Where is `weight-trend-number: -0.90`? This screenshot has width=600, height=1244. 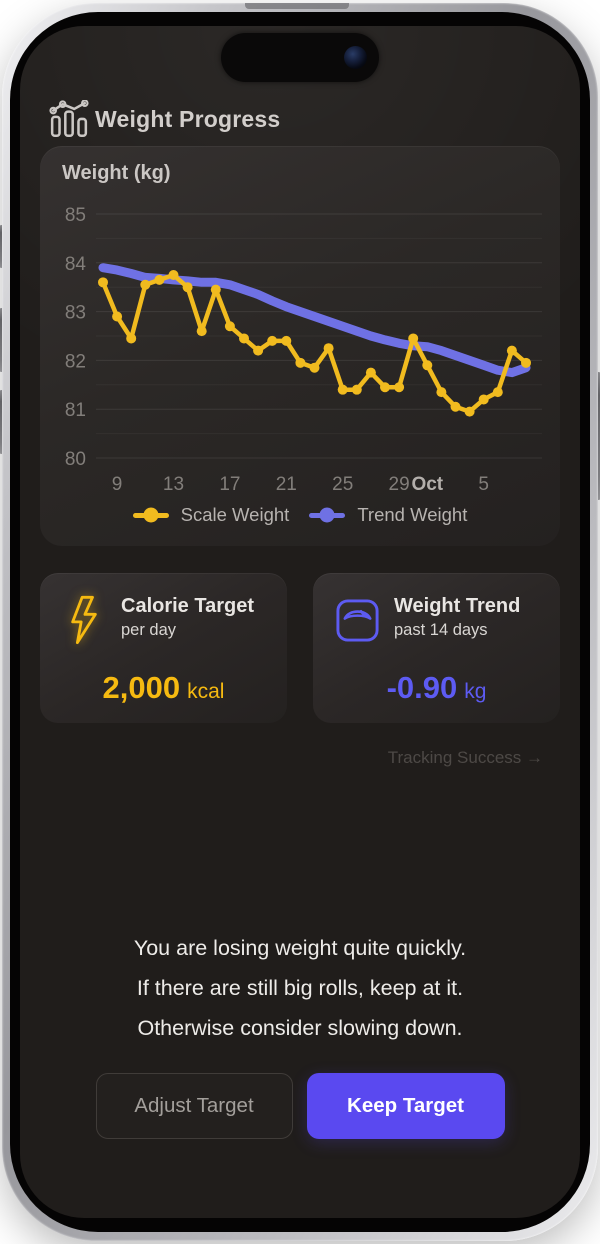
weight-trend-number: -0.90 is located at coordinates (422, 687).